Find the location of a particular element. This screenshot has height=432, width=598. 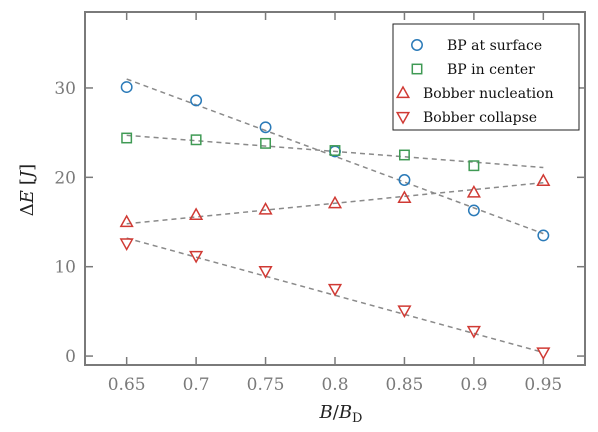

x-tick-label: 0.85 is located at coordinates (405, 385).